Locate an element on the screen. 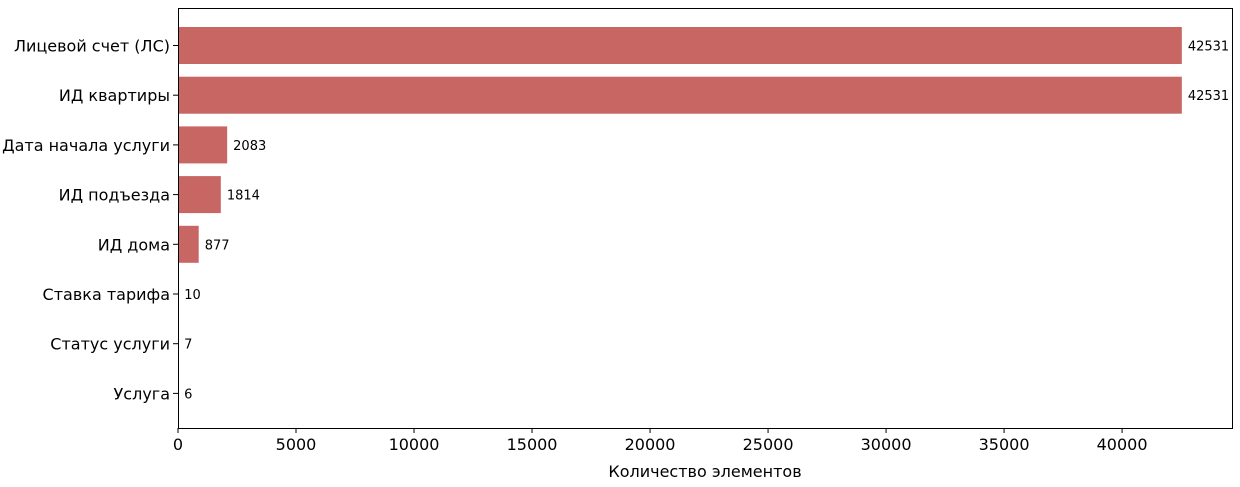  x-tick-label: 20000 is located at coordinates (650, 444).